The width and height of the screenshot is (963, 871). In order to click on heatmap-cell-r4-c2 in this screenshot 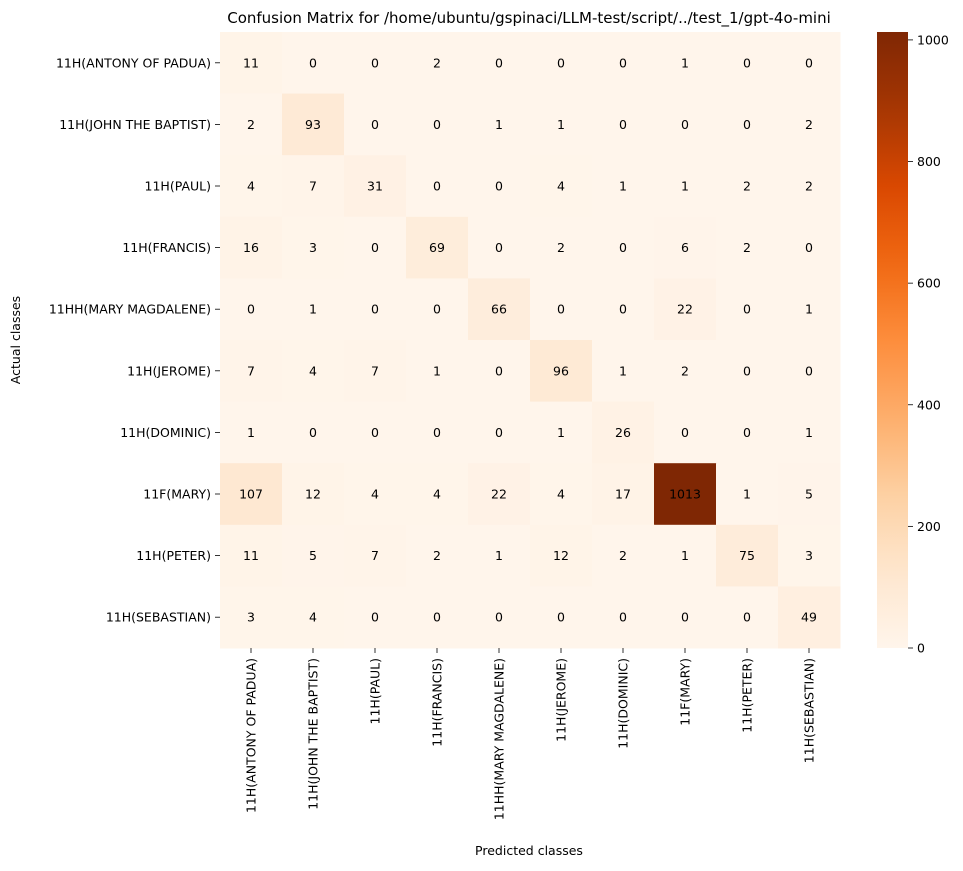, I will do `click(375, 309)`.